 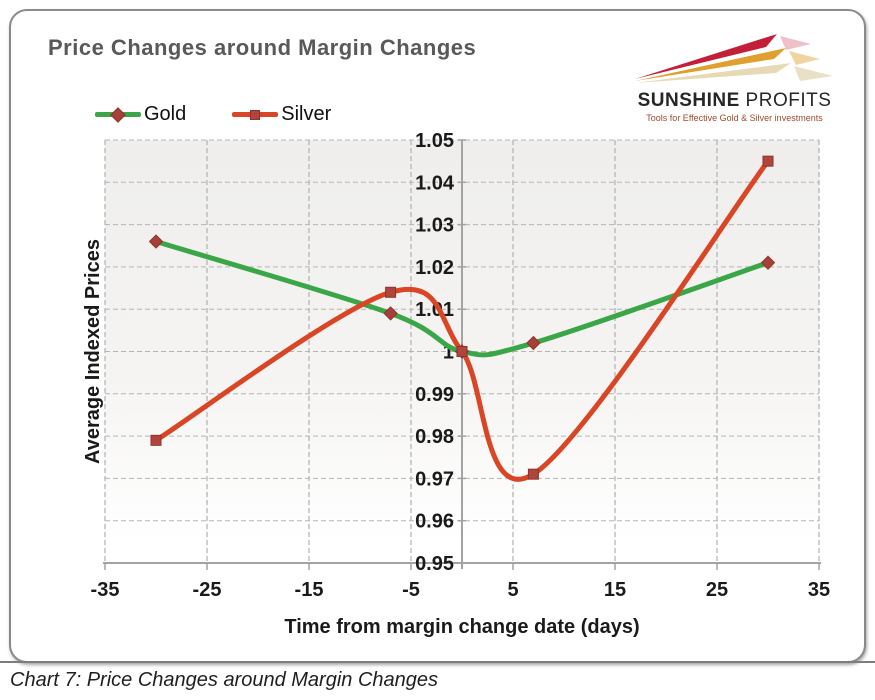 What do you see at coordinates (434, 395) in the screenshot?
I see `y-tick-label: 0.99` at bounding box center [434, 395].